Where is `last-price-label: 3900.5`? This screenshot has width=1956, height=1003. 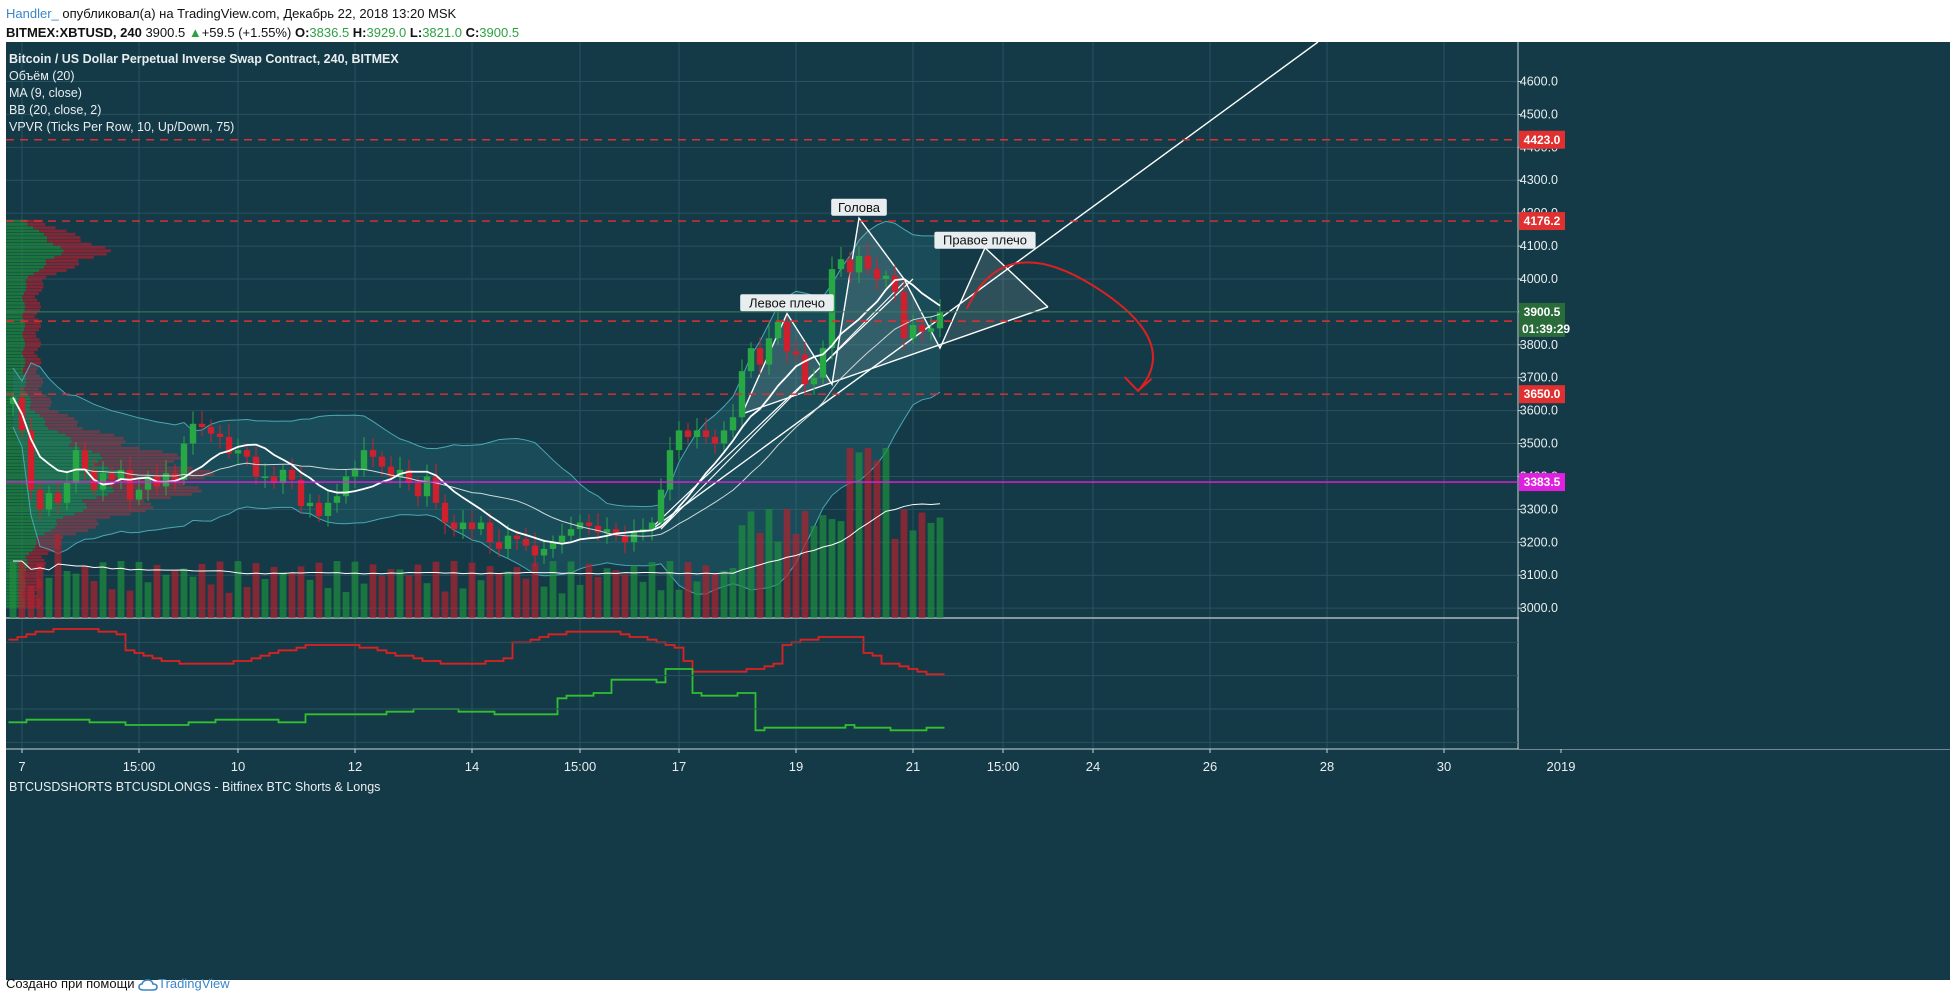 last-price-label: 3900.5 is located at coordinates (1542, 312).